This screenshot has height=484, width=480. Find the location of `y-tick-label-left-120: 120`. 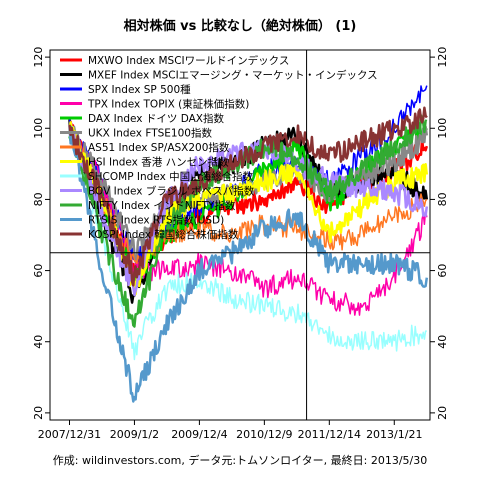

y-tick-label-left-120: 120 is located at coordinates (38, 57).